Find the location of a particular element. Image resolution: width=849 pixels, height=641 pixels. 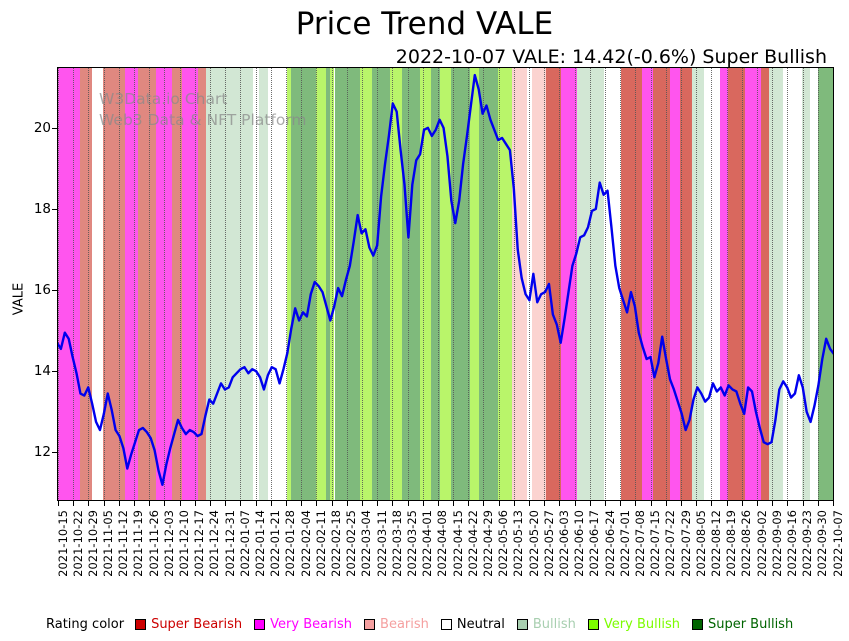

y-axis-tick-label: 14 is located at coordinates (42, 371).